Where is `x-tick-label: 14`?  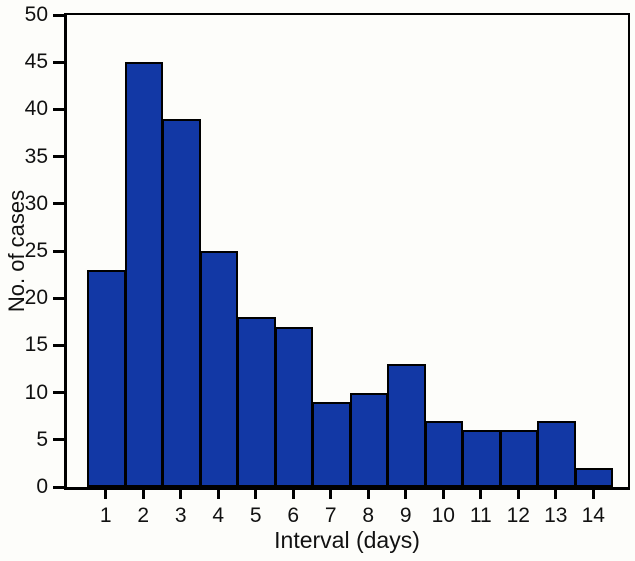
x-tick-label: 14 is located at coordinates (593, 515).